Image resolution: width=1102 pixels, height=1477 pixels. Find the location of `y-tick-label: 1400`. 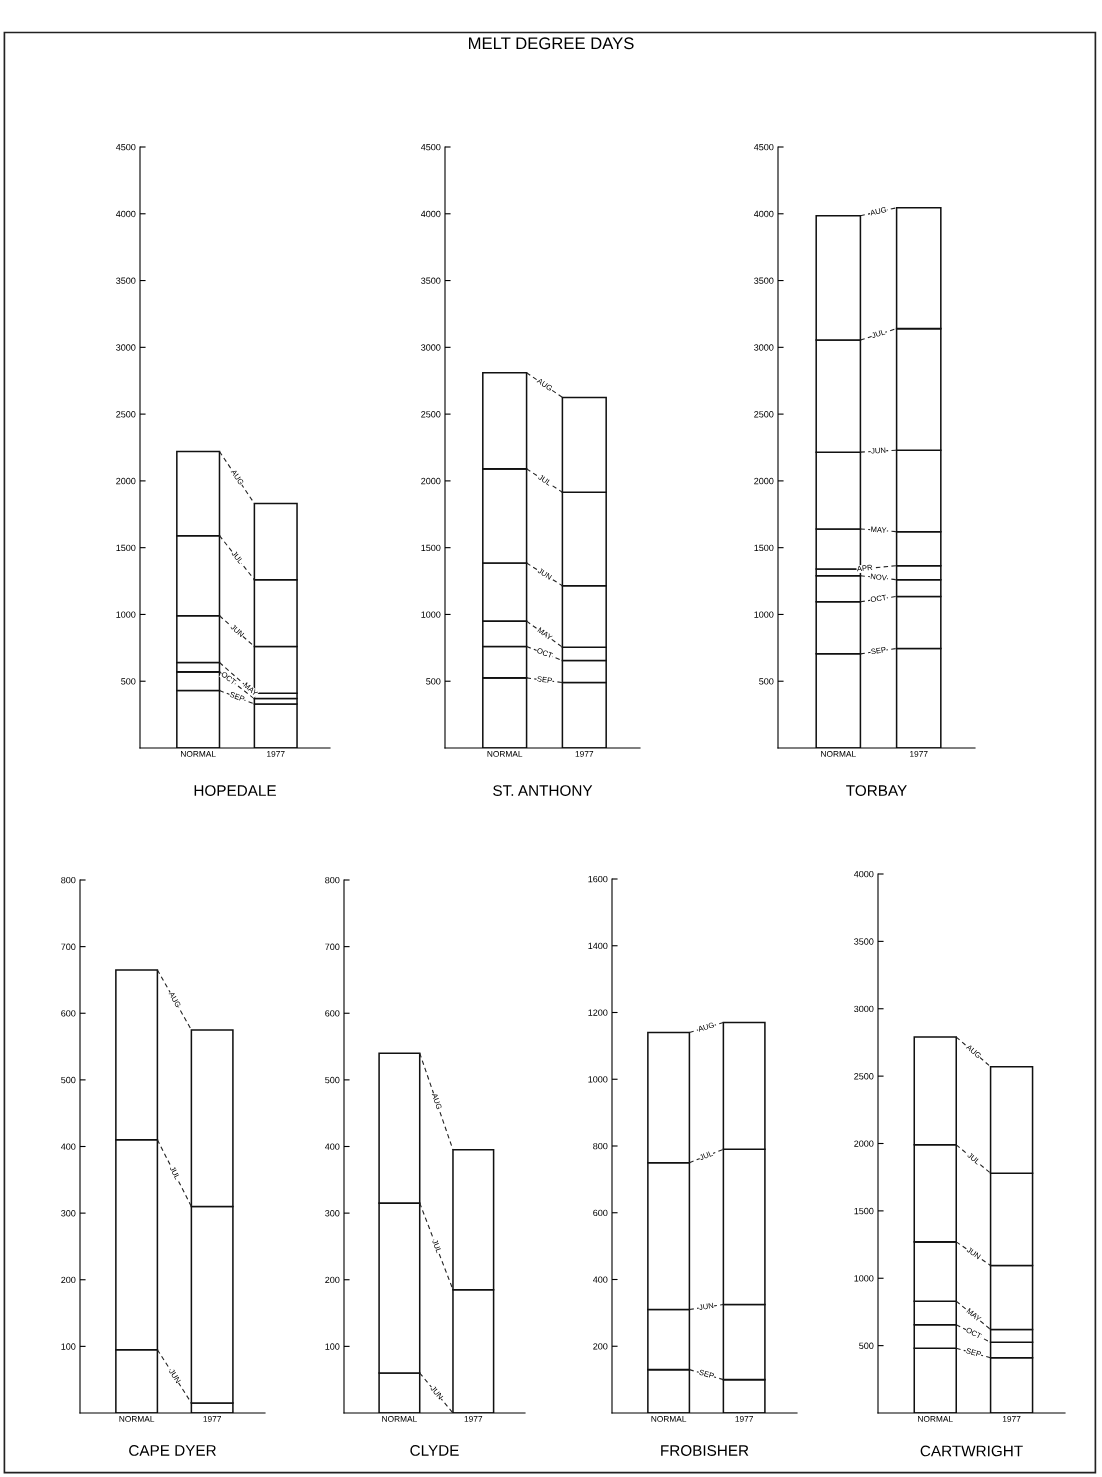

y-tick-label: 1400 is located at coordinates (598, 946).